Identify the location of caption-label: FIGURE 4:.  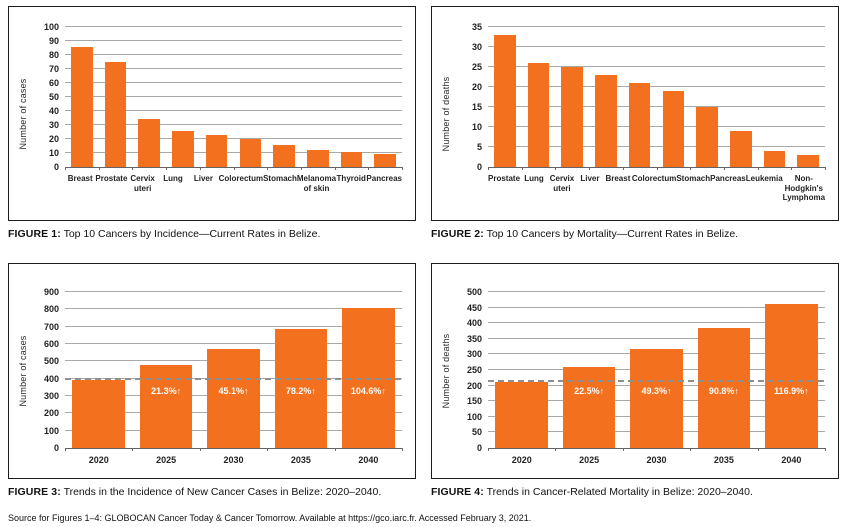
(457, 492).